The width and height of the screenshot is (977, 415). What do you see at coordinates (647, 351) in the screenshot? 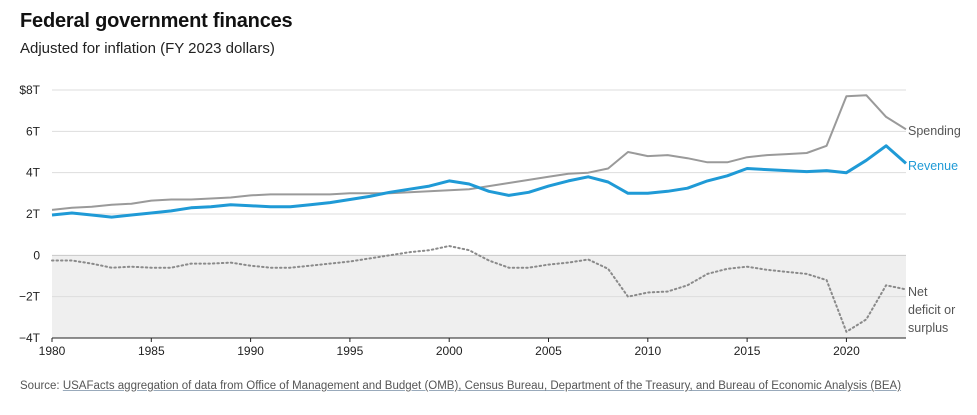
I see `x-tick-label: 2010` at bounding box center [647, 351].